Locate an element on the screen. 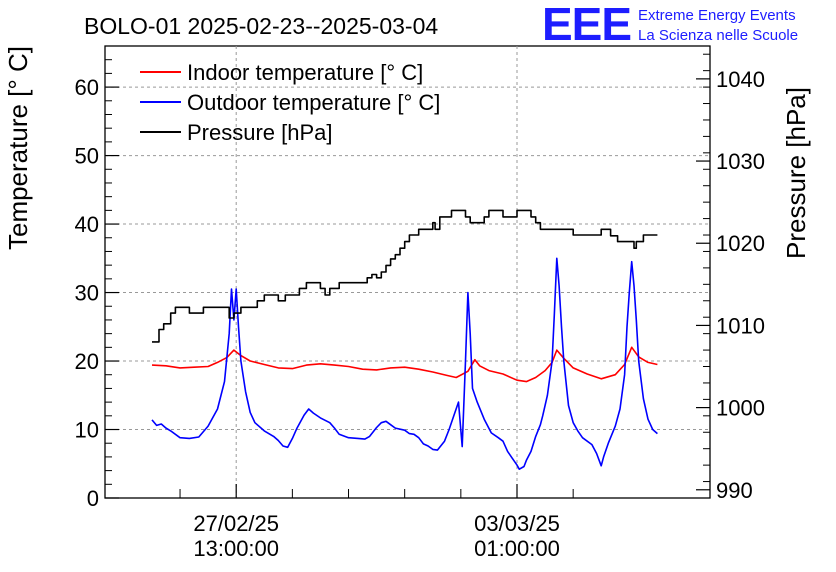 The width and height of the screenshot is (836, 572). legend-label-pressure: Pressure [hPa] is located at coordinates (260, 132).